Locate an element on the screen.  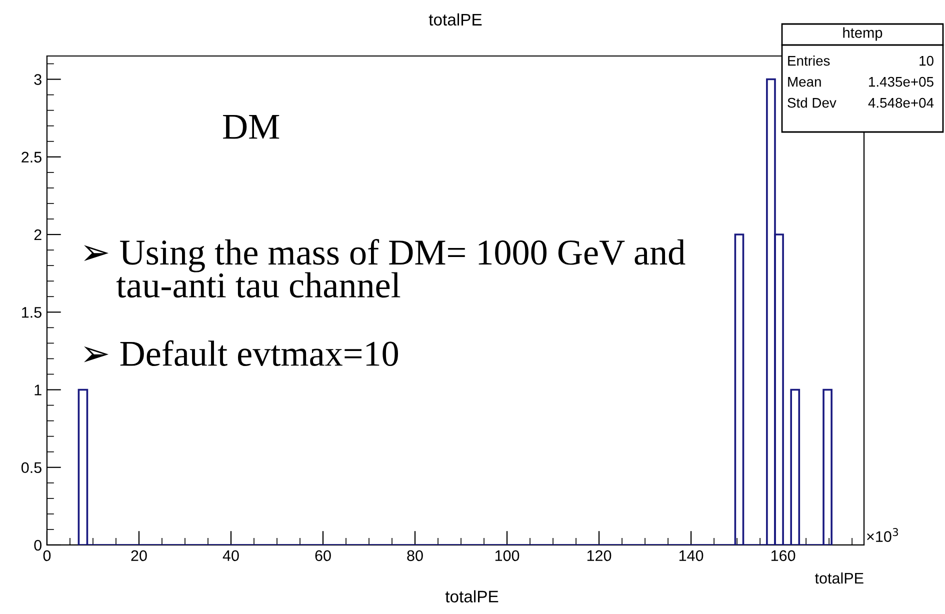
annotation: ➢ Using the mass of DM= 1000 GeV and tau-anti tau channel is located at coordinates (385, 268).